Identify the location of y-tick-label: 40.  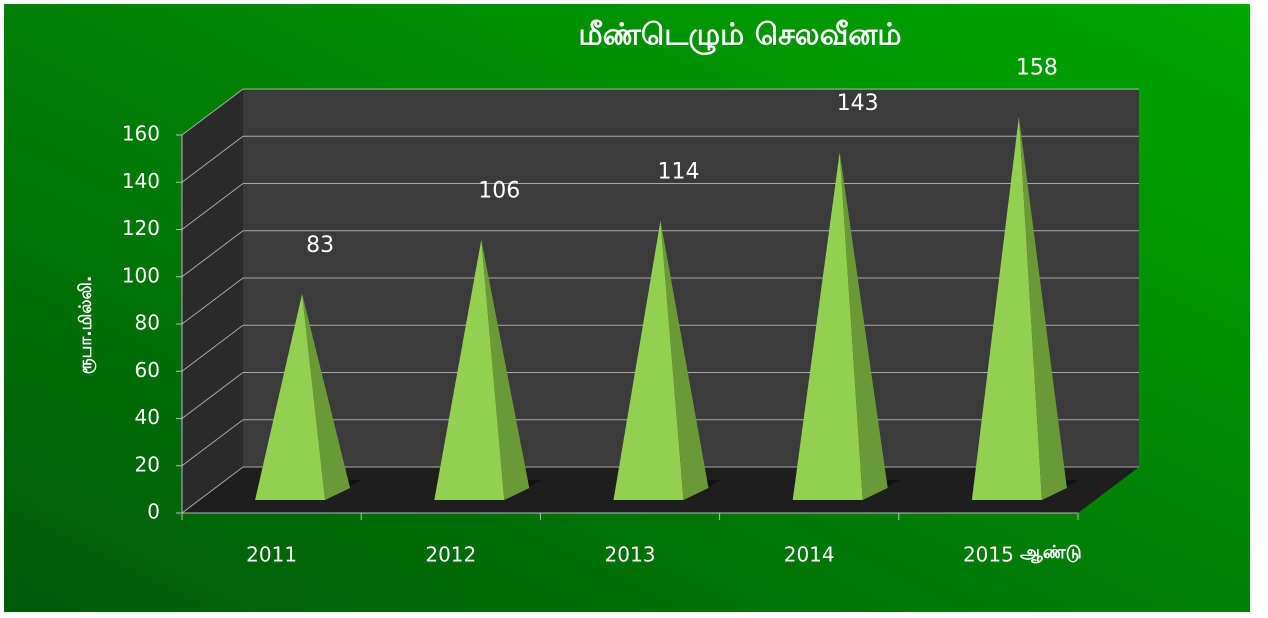
(147, 417).